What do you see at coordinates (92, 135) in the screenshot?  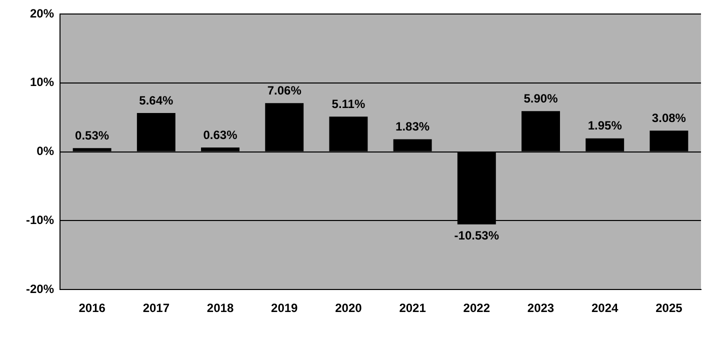 I see `data-label: 0.53%` at bounding box center [92, 135].